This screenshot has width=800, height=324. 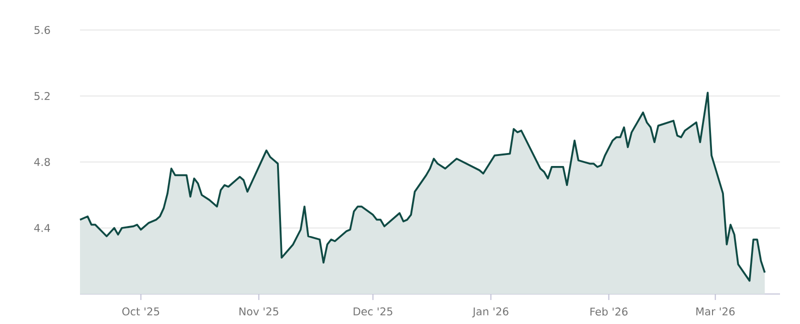 I want to click on x-tick-label: Mar '26, so click(x=715, y=311).